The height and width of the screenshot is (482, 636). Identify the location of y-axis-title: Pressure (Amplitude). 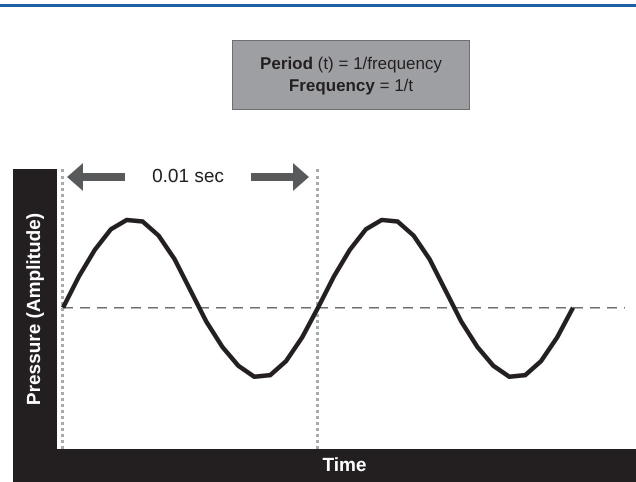
(35, 309).